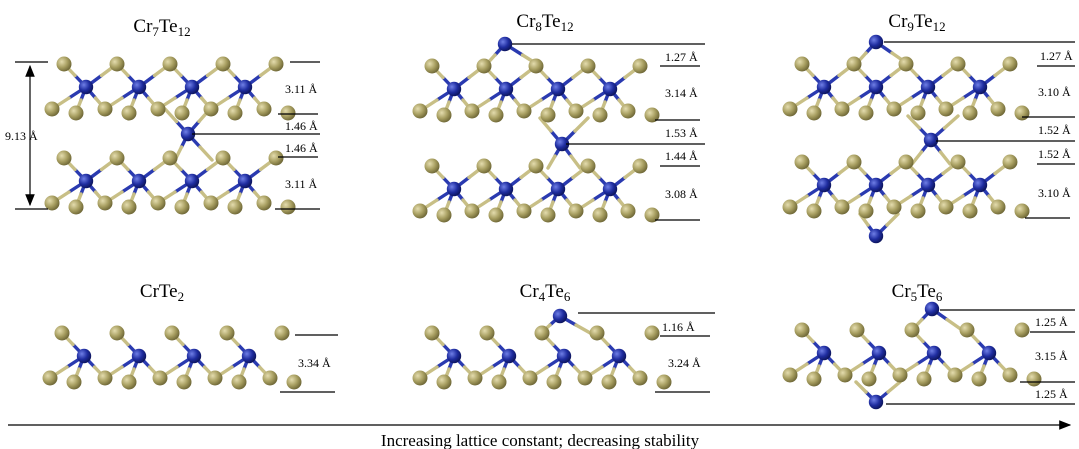 Image resolution: width=1079 pixels, height=449 pixels. What do you see at coordinates (646, 352) in the screenshot?
I see `panel-cr4te6-annotations: 1.16 Å 3.24 Å` at bounding box center [646, 352].